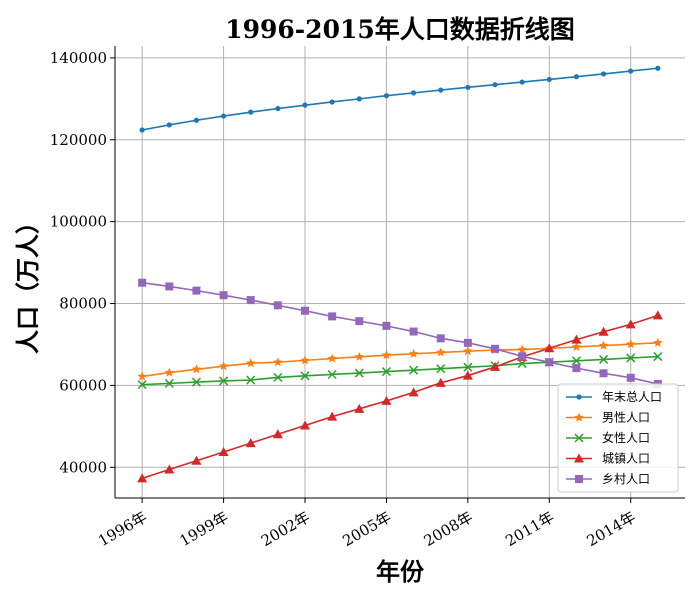 This screenshot has height=600, width=700. What do you see at coordinates (204, 529) in the screenshot?
I see `x-tick-label: 1999年` at bounding box center [204, 529].